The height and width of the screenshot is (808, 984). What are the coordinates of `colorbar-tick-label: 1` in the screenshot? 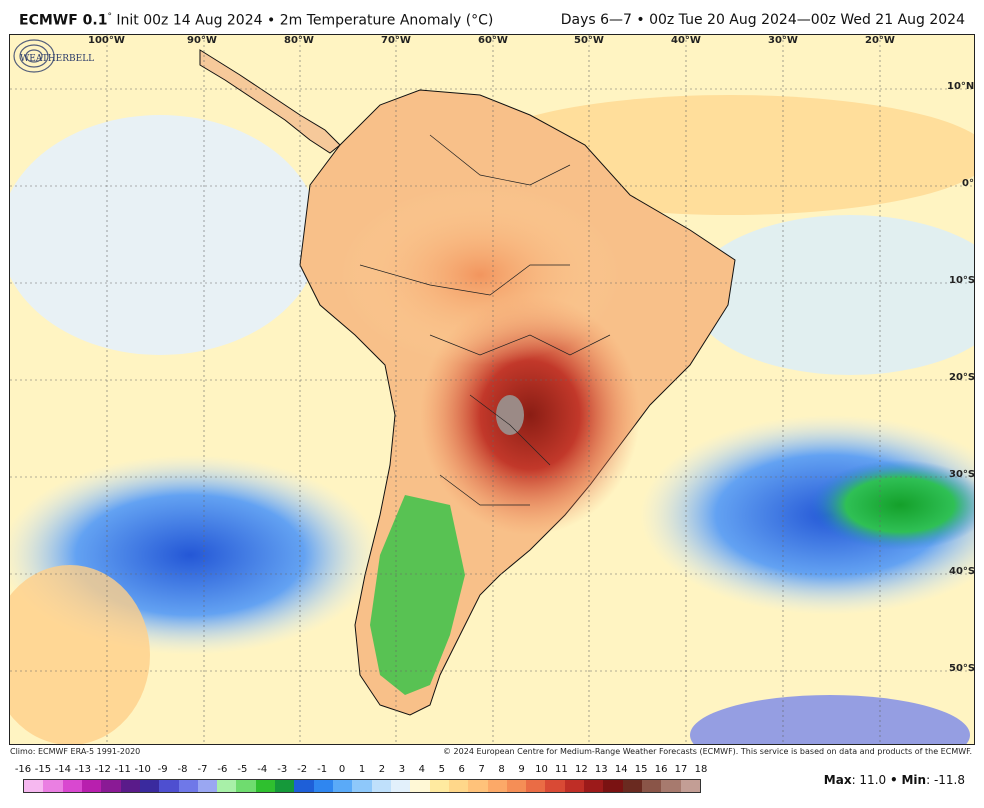 It's located at (362, 769).